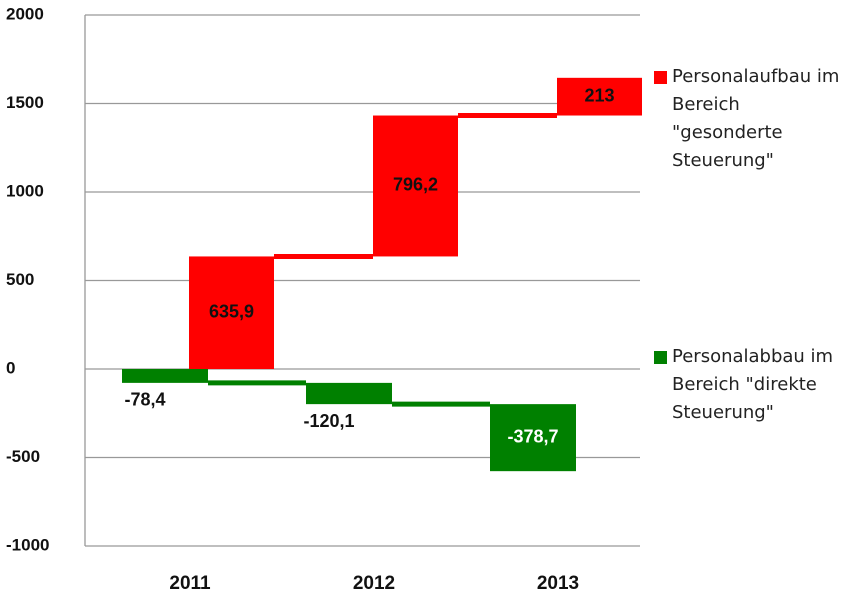 The width and height of the screenshot is (855, 597). What do you see at coordinates (25, 102) in the screenshot?
I see `y-tick-label: 1500` at bounding box center [25, 102].